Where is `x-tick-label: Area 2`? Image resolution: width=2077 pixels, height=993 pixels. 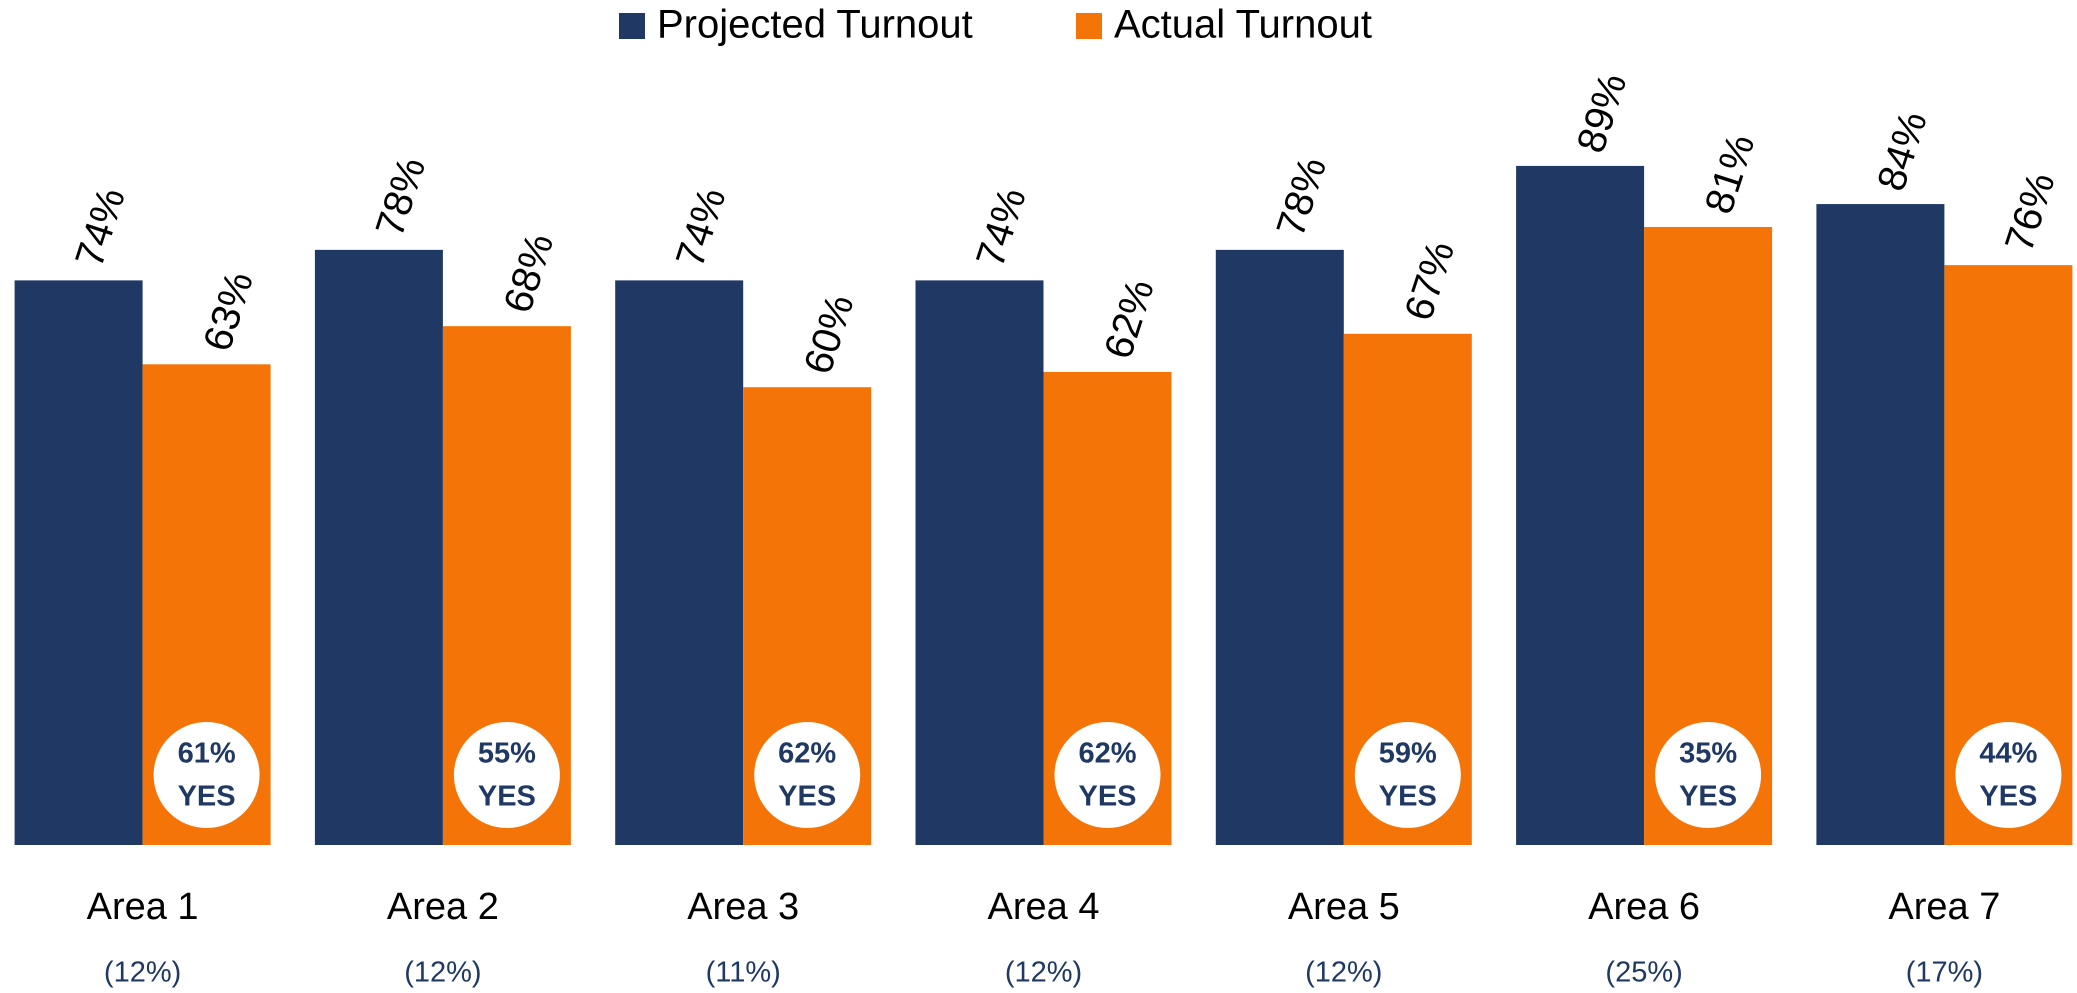
x-tick-label: Area 2 is located at coordinates (443, 907).